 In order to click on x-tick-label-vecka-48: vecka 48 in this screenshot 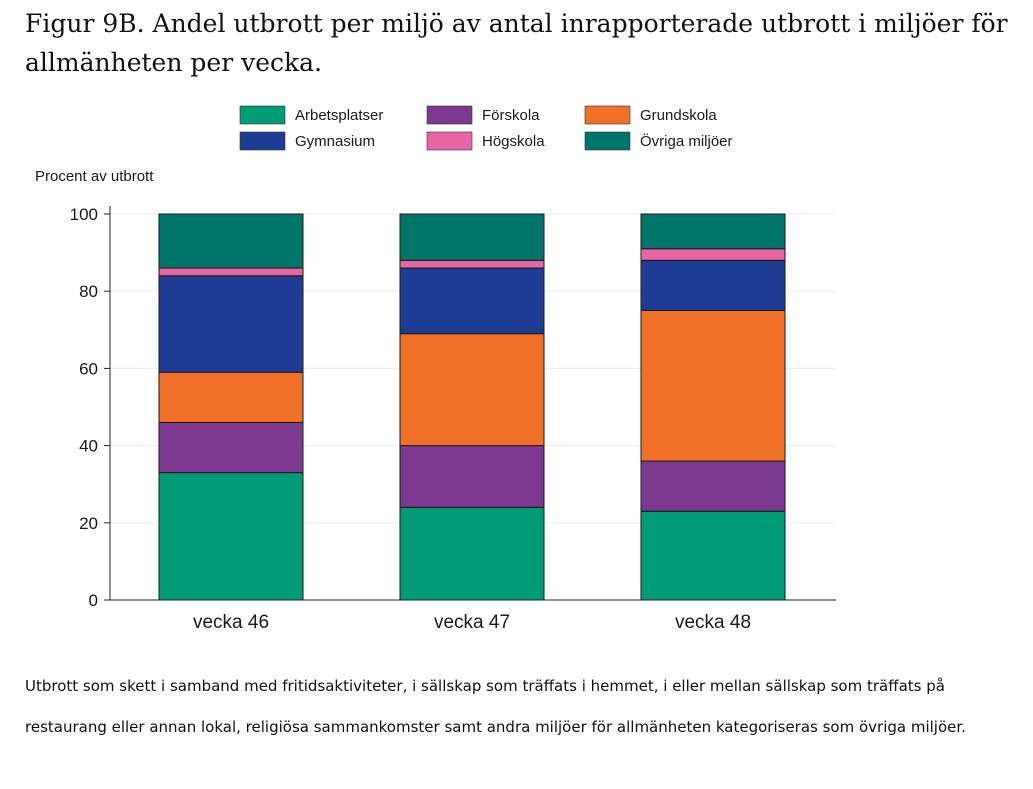, I will do `click(713, 622)`.